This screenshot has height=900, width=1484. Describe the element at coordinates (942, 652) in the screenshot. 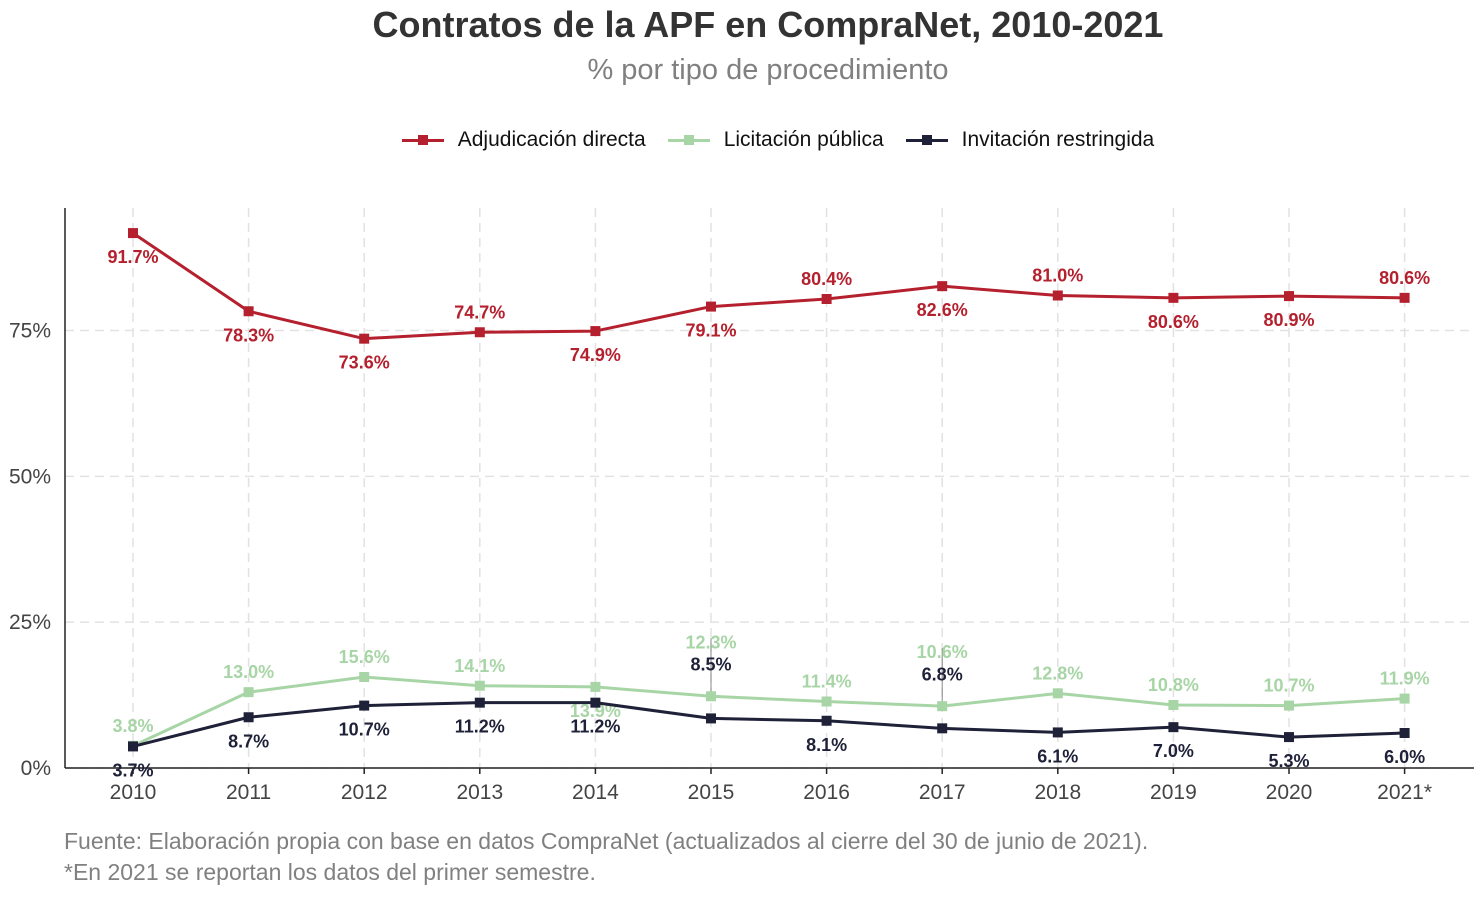

I see `data-label: 10.6%` at that location.